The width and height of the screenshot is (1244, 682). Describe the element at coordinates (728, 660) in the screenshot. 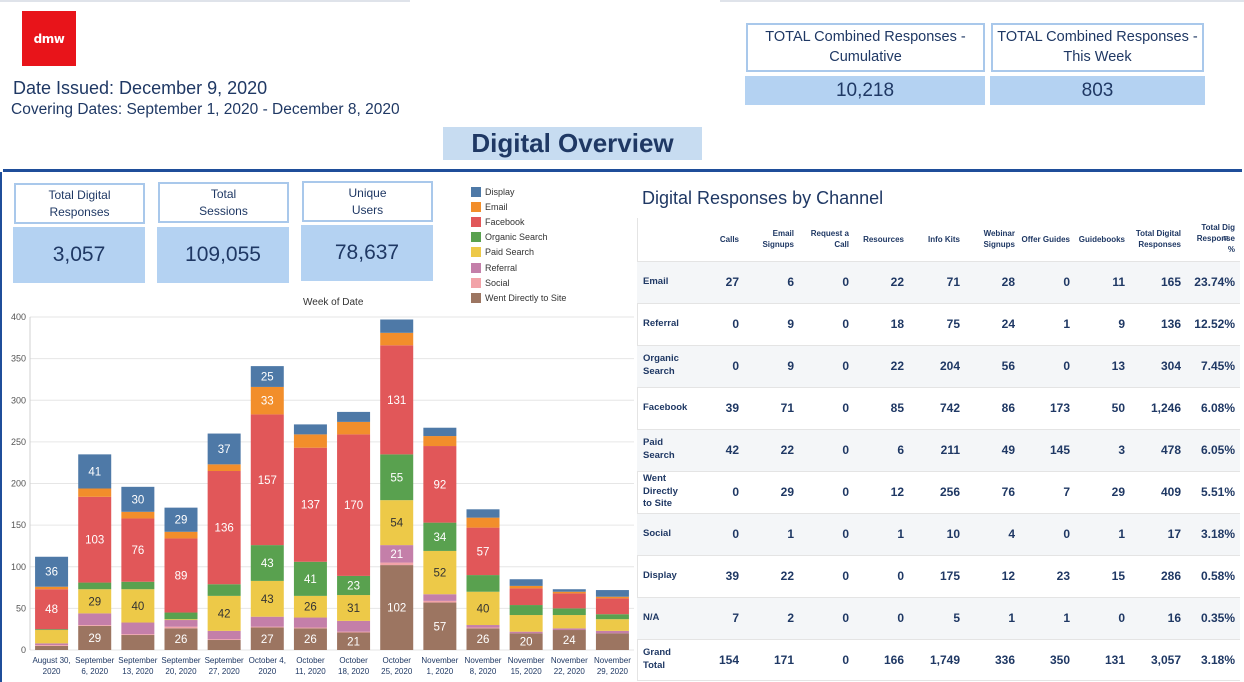

I see `table-cell: 154` at that location.